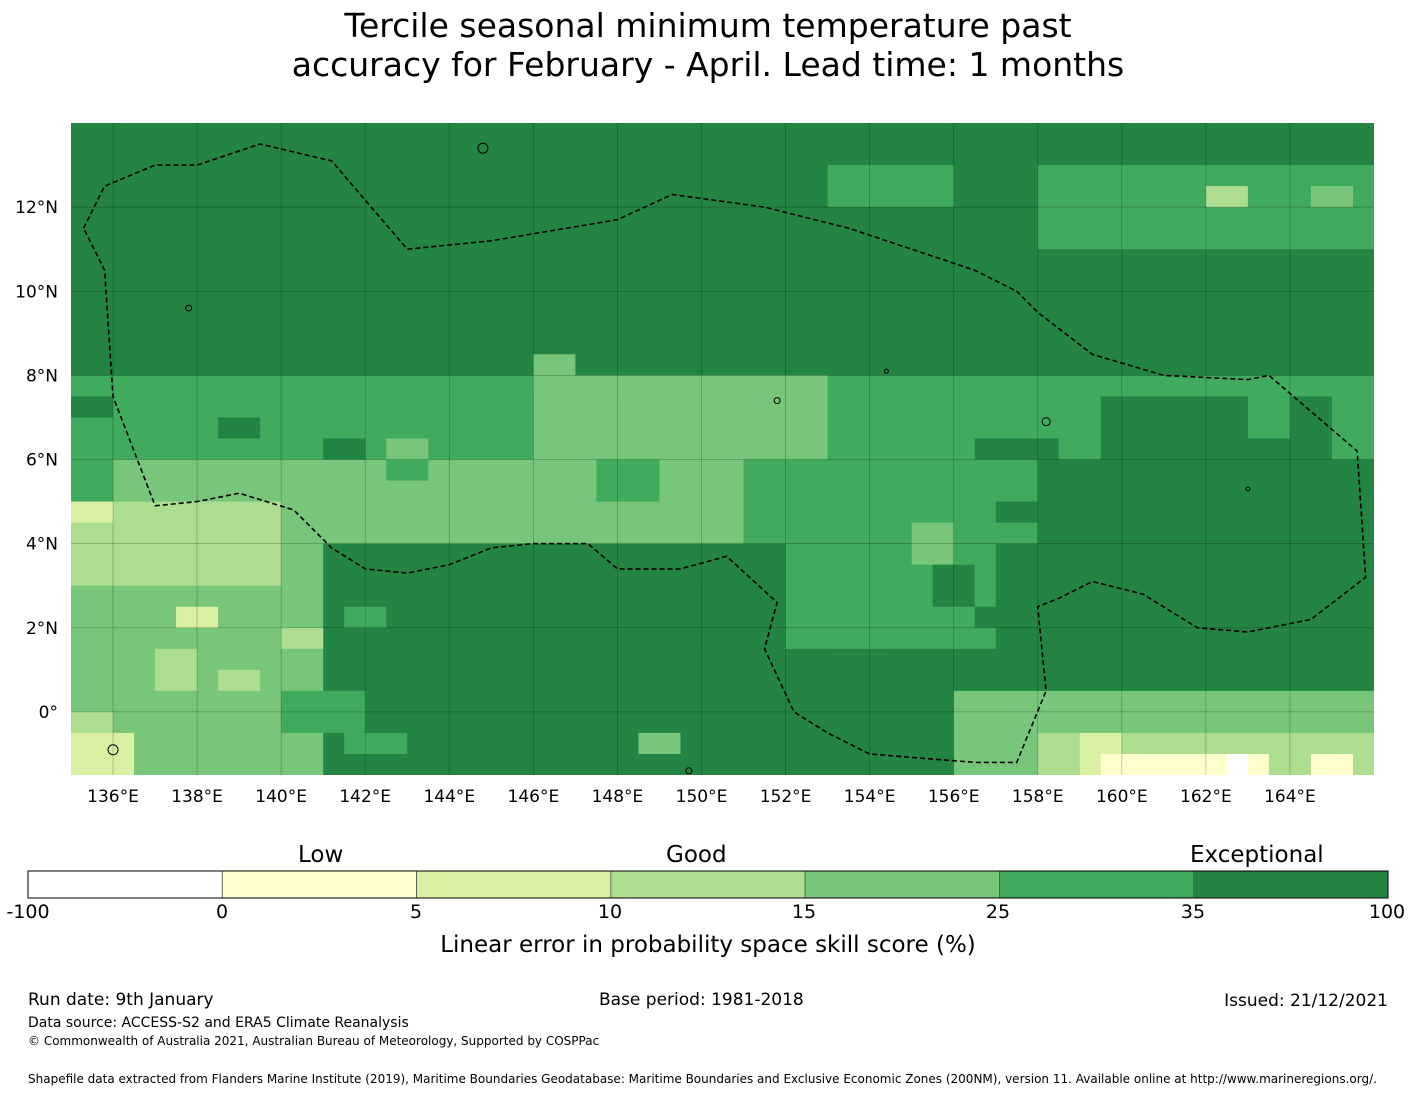  What do you see at coordinates (1257, 855) in the screenshot?
I see `colorbar-label-exceptional: Exceptional` at bounding box center [1257, 855].